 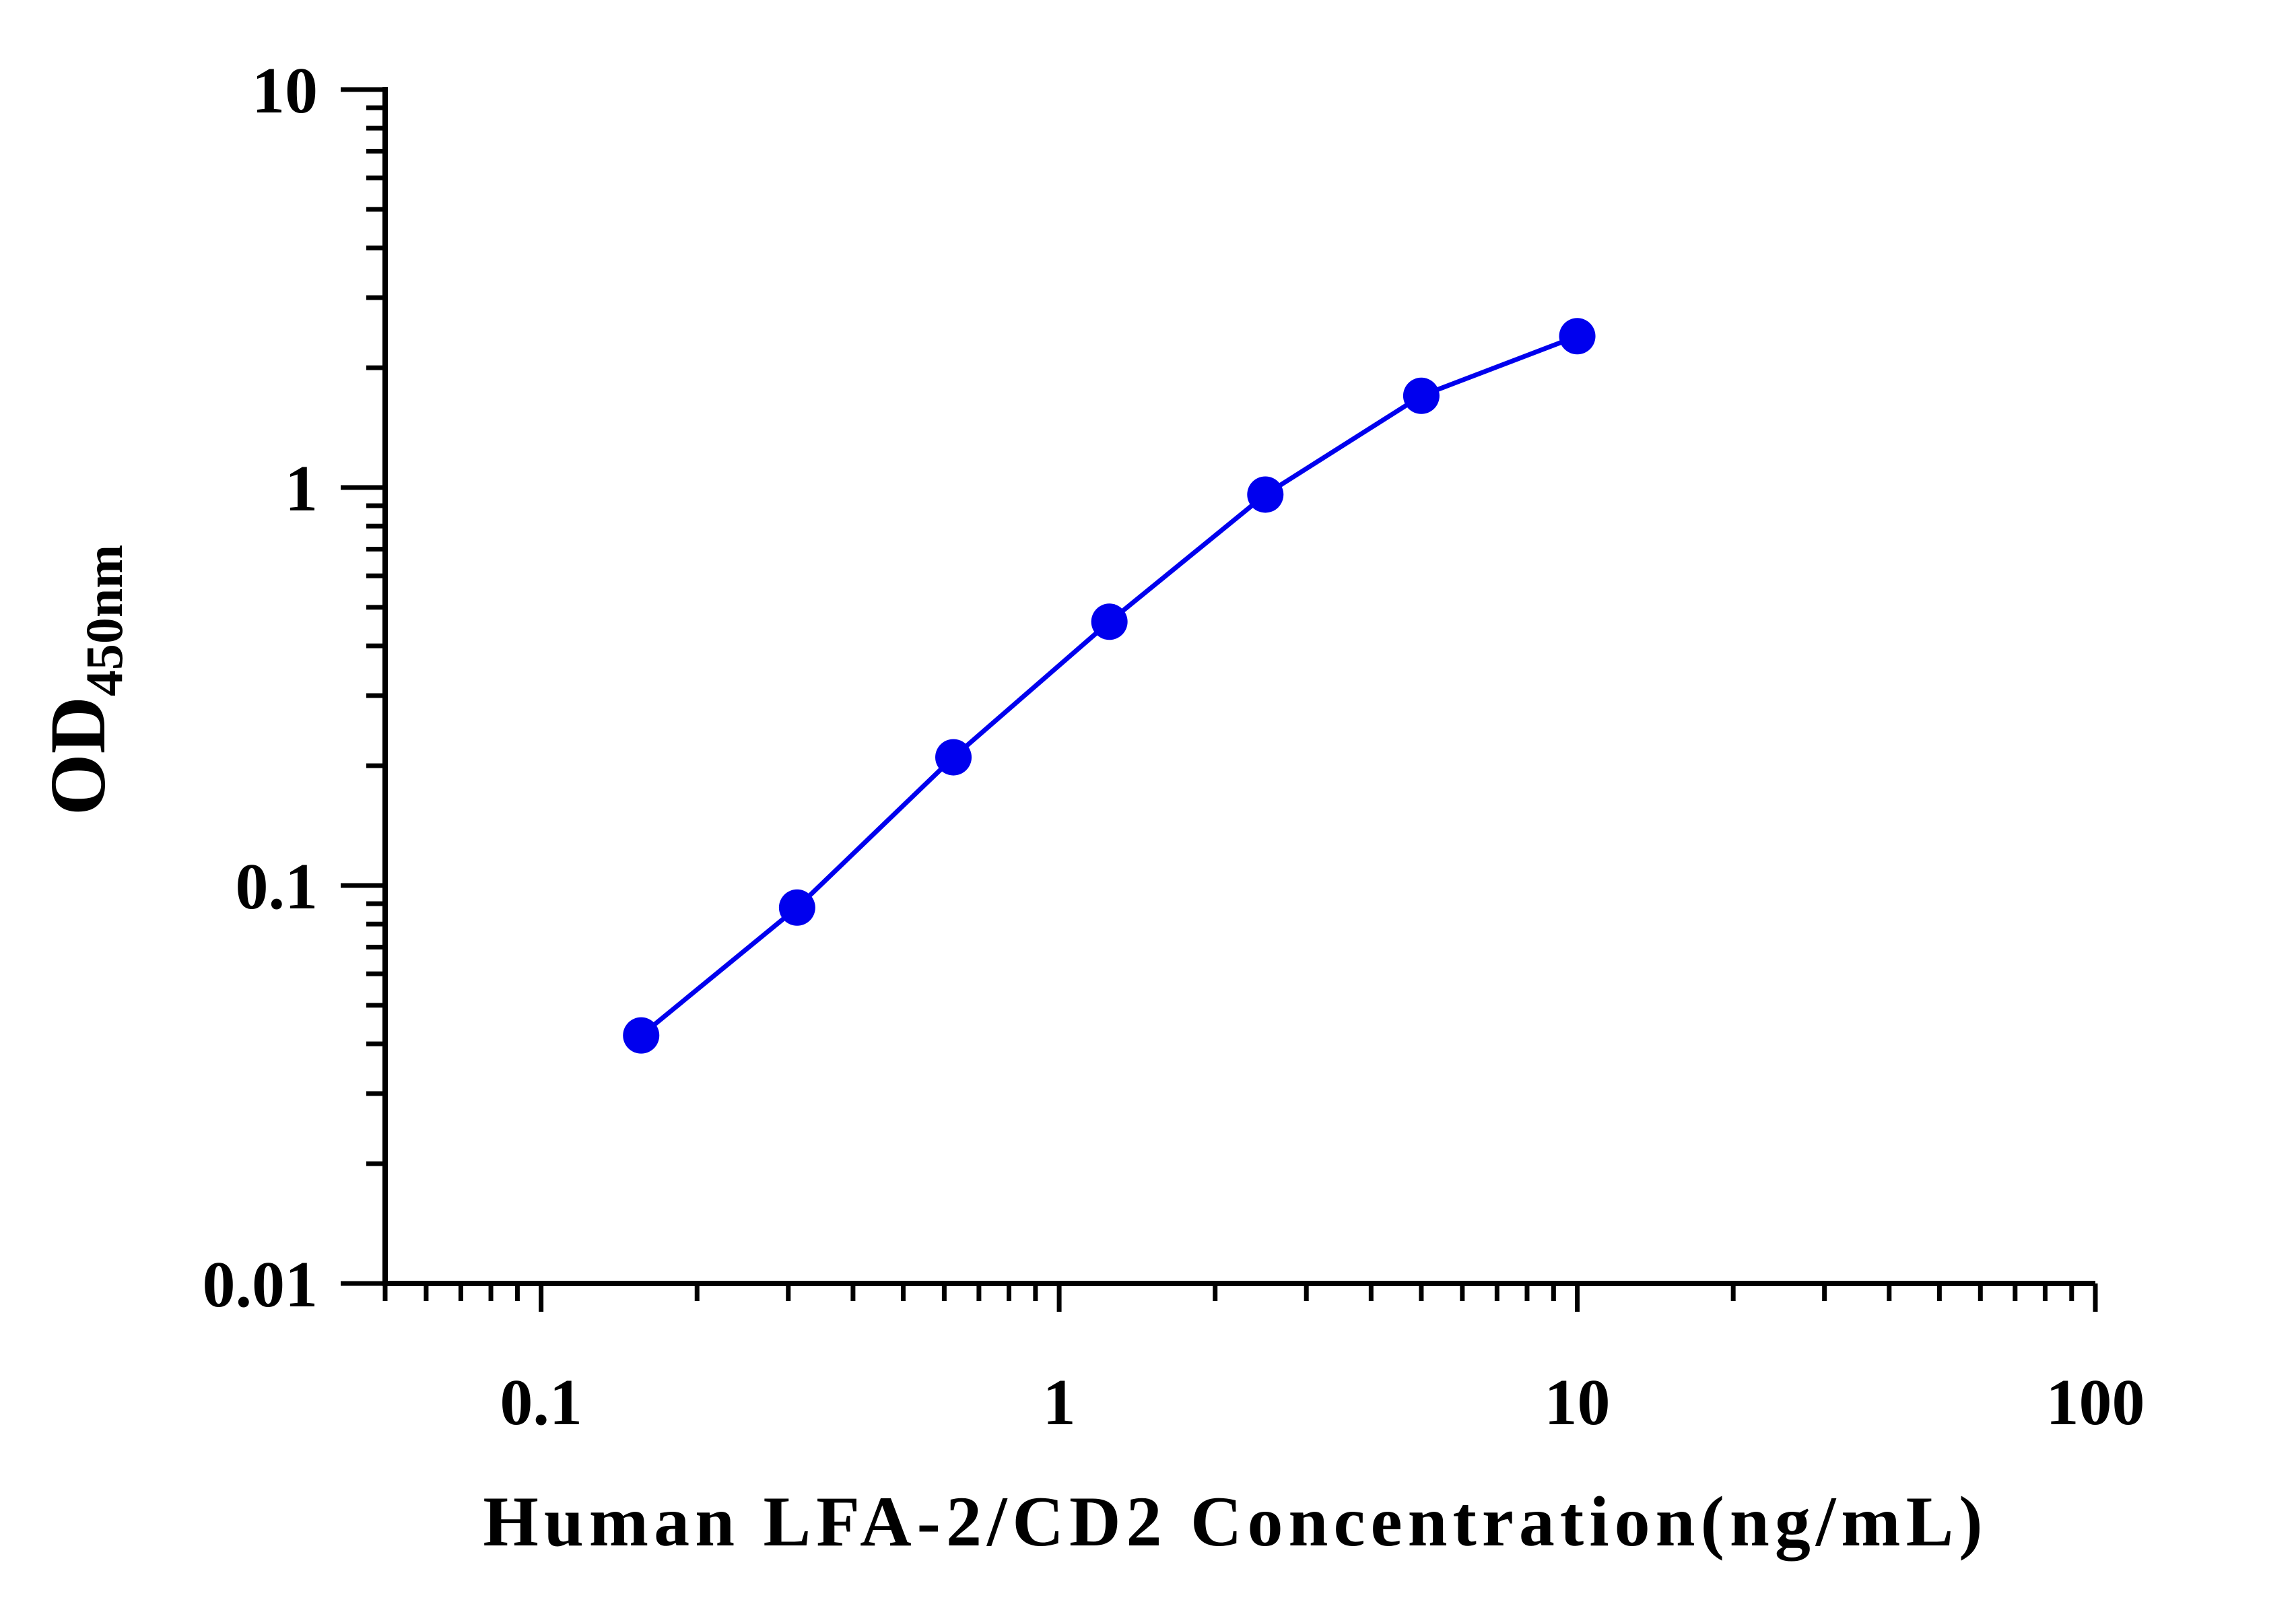 What do you see at coordinates (277, 887) in the screenshot?
I see `y-tick-label: 0.1` at bounding box center [277, 887].